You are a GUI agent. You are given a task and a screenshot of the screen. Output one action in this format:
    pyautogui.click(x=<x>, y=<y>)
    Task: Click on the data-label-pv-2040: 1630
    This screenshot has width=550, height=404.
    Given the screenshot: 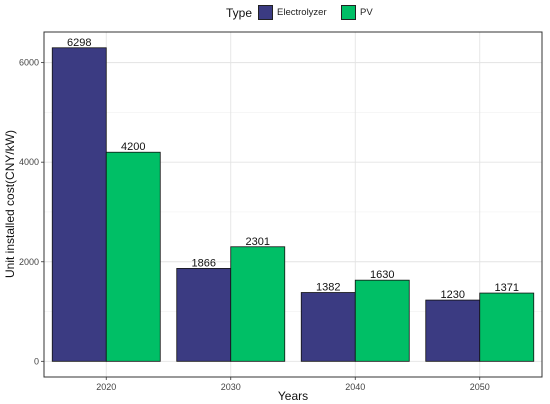 What is the action you would take?
    pyautogui.click(x=382, y=275)
    